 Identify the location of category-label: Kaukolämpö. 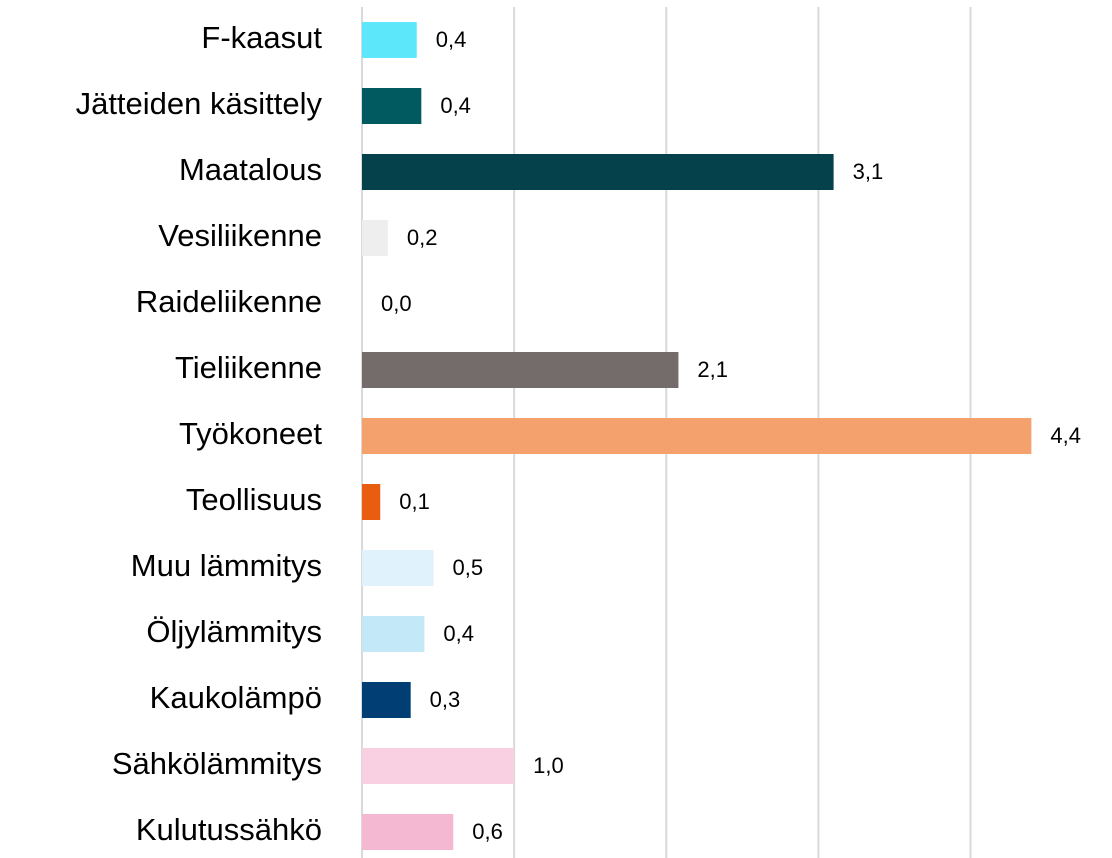
(236, 697).